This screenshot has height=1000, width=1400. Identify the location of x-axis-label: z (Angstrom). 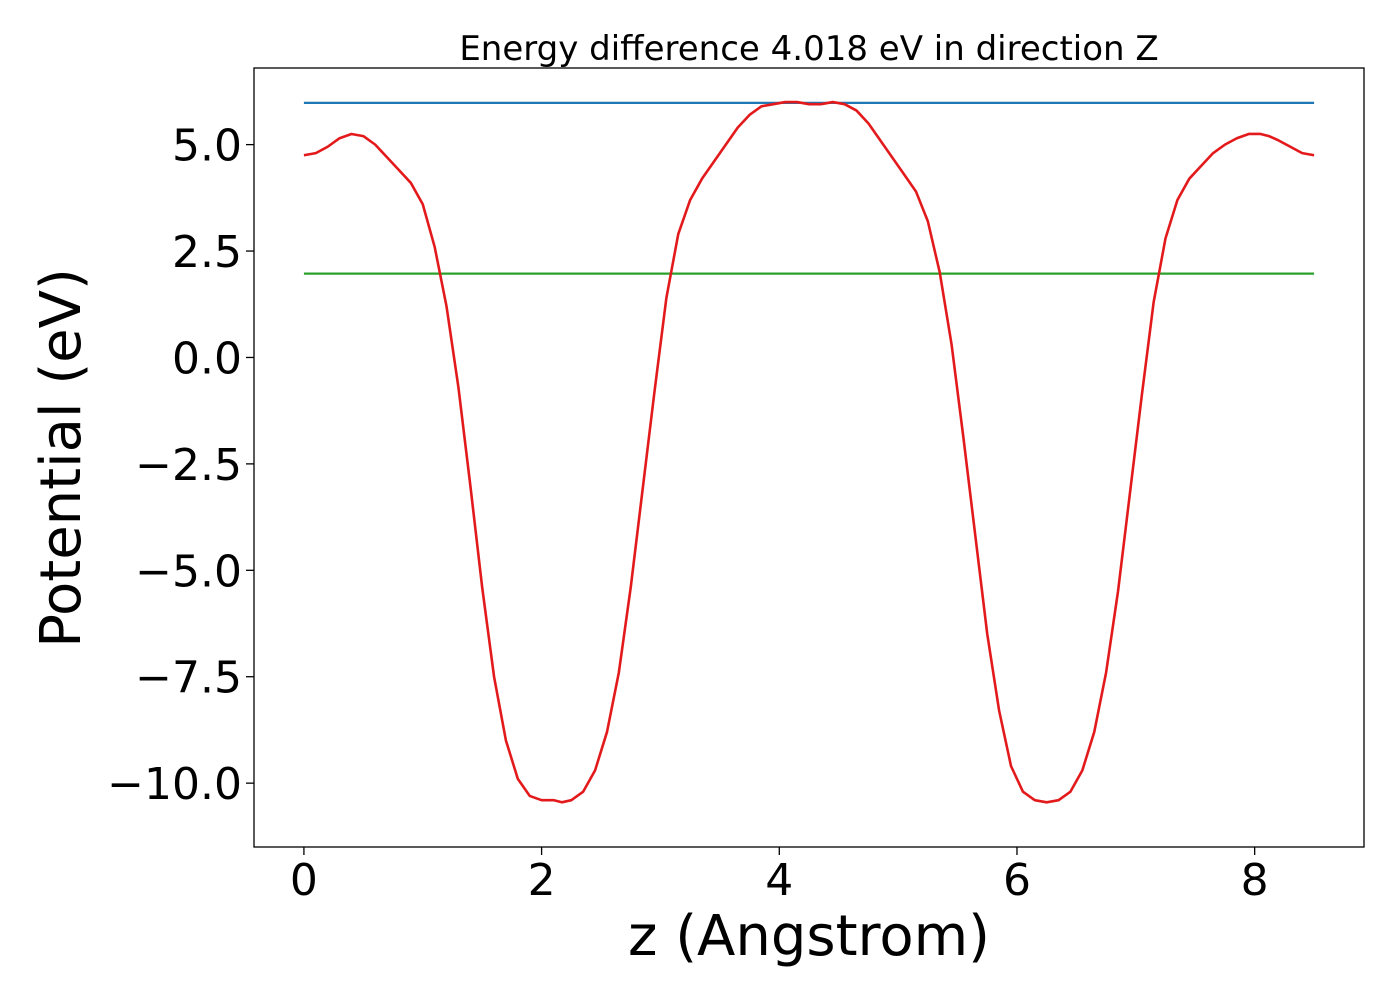
(809, 936).